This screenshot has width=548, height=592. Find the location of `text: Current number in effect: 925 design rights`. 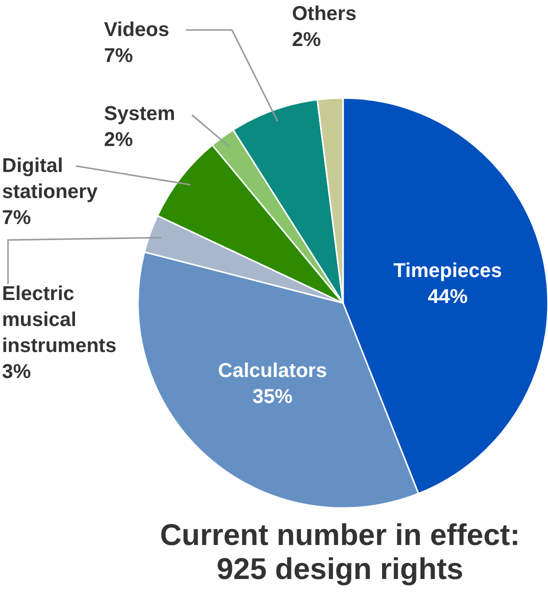

text: Current number in effect: 925 design rights is located at coordinates (340, 552).